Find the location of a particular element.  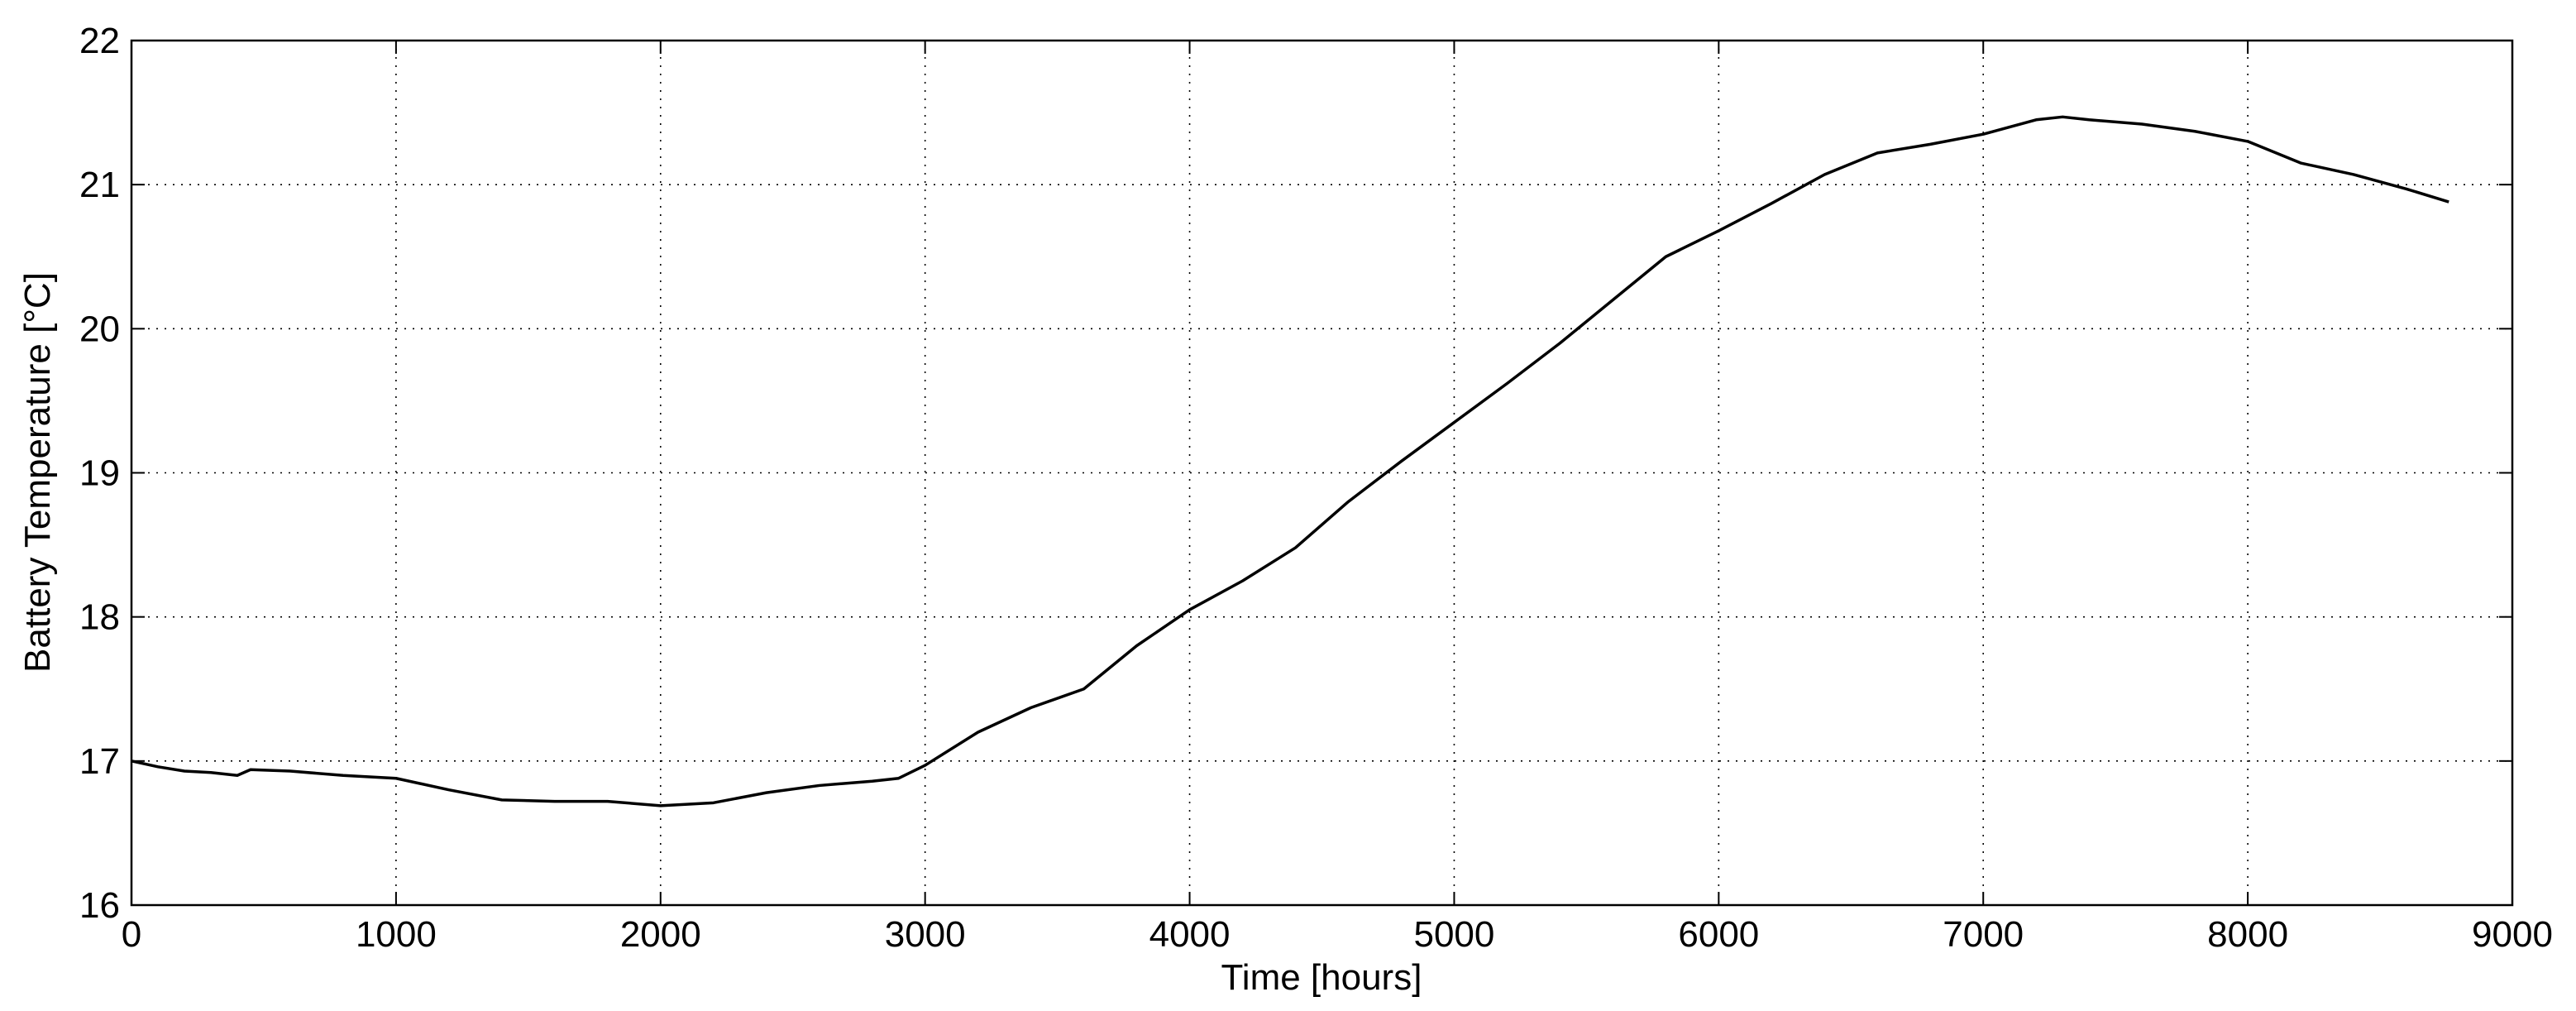

y-tick-label: 17 is located at coordinates (99, 761).